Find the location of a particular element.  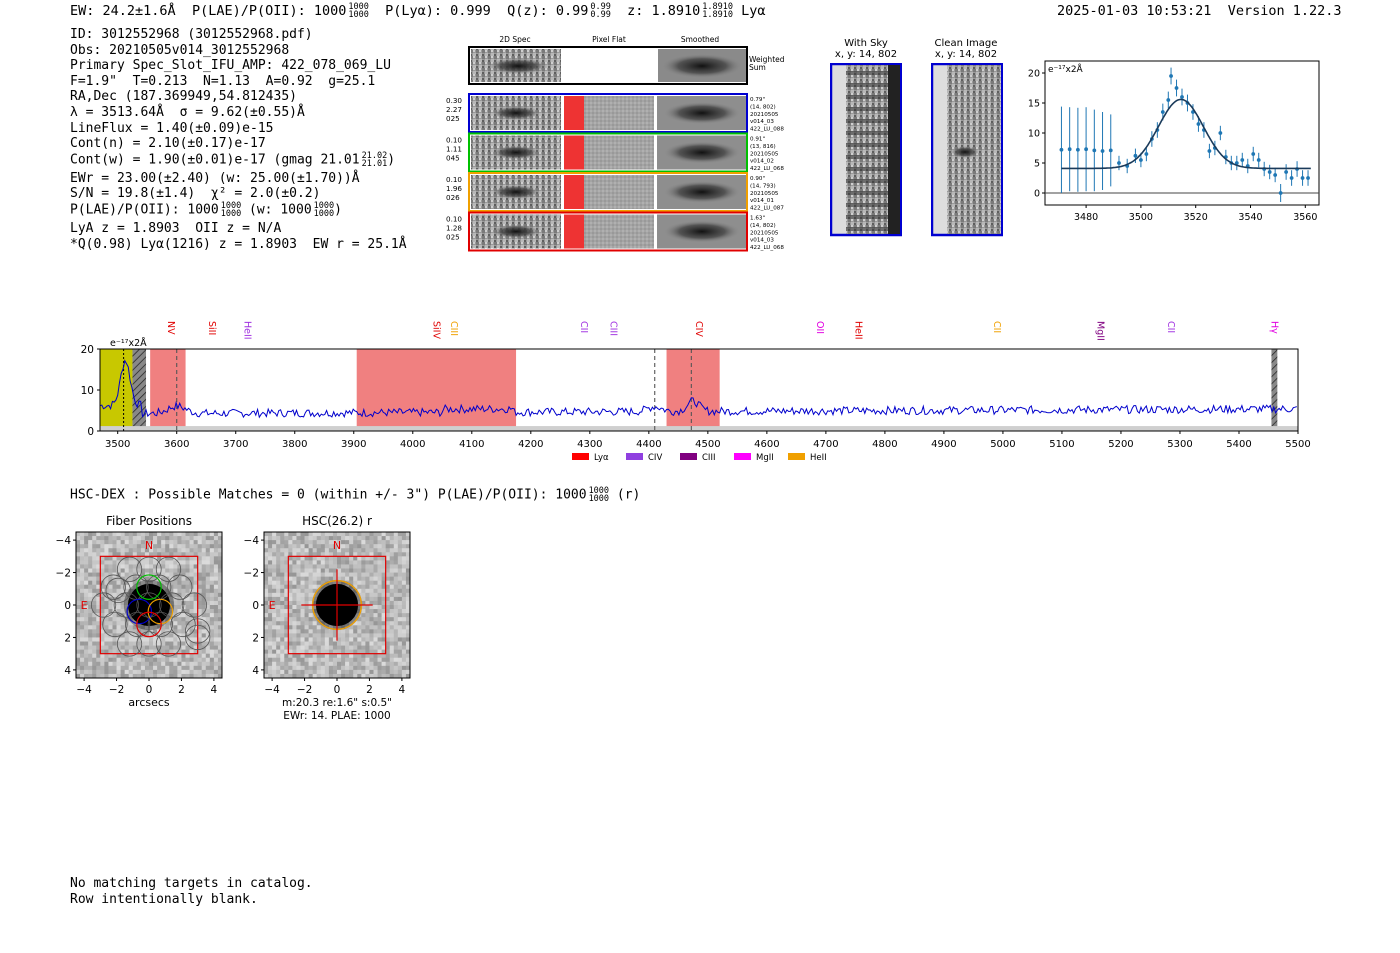

with-sky-label: With Sky is located at coordinates (866, 43).